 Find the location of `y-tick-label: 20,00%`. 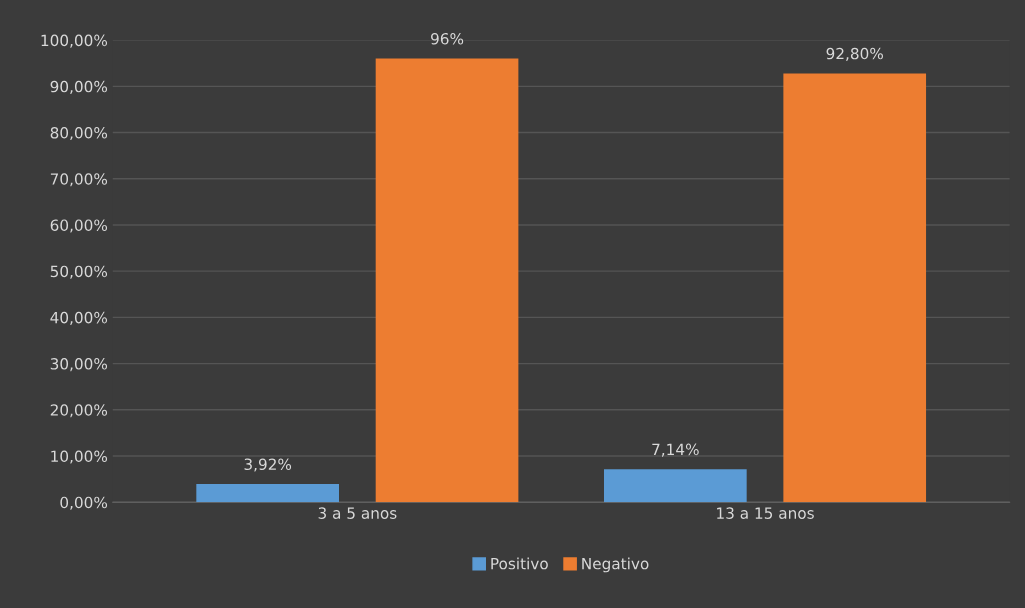

y-tick-label: 20,00% is located at coordinates (79, 411).